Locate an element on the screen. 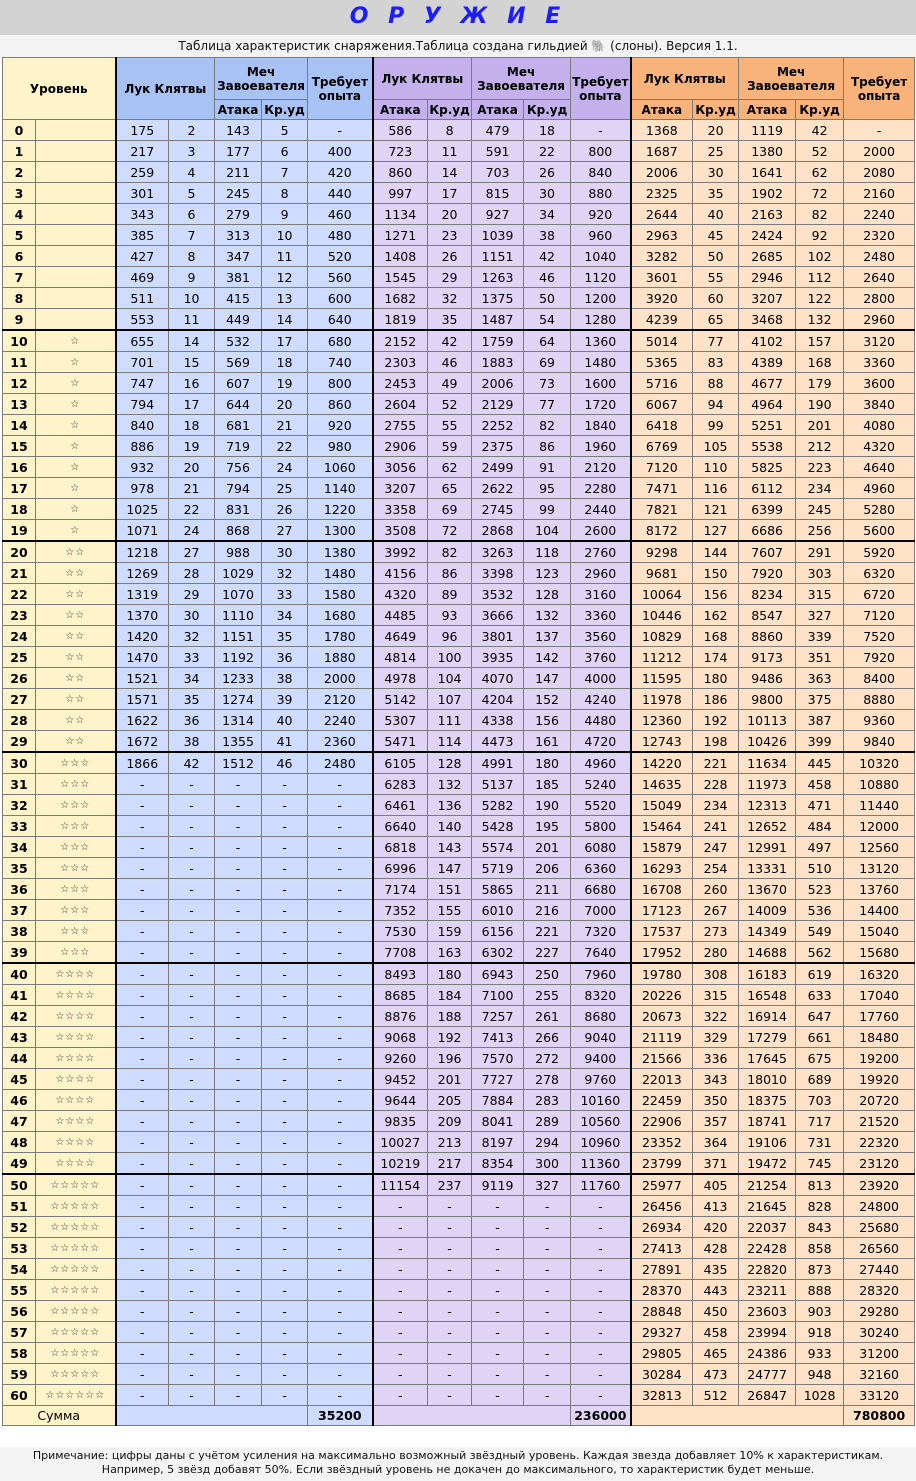 The height and width of the screenshot is (1481, 916). bow-attack-cell: 3508 is located at coordinates (400, 530).